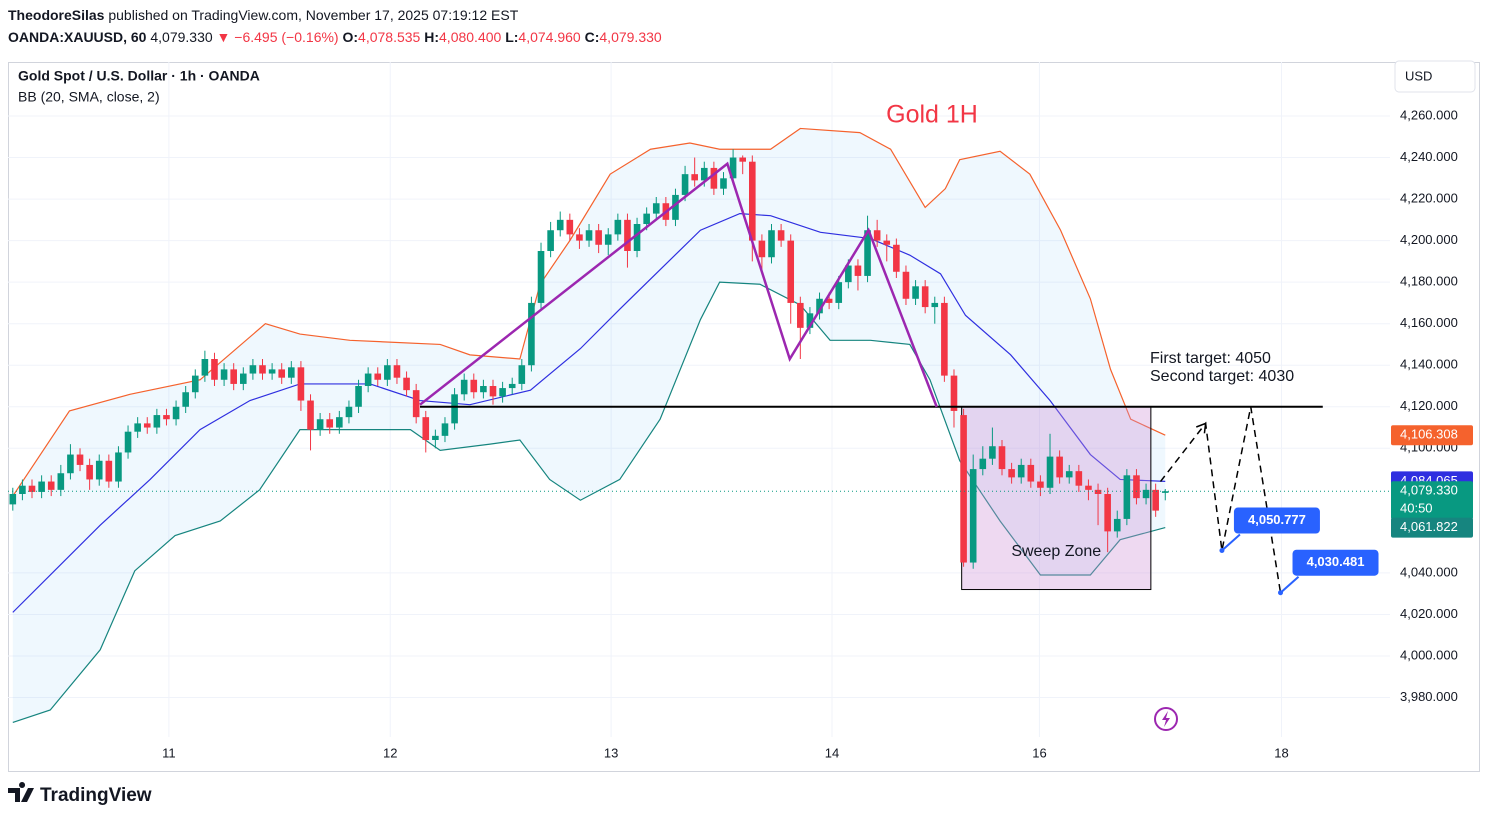 Image resolution: width=1488 pixels, height=818 pixels. Describe the element at coordinates (1276, 520) in the screenshot. I see `price-bubble` at that location.